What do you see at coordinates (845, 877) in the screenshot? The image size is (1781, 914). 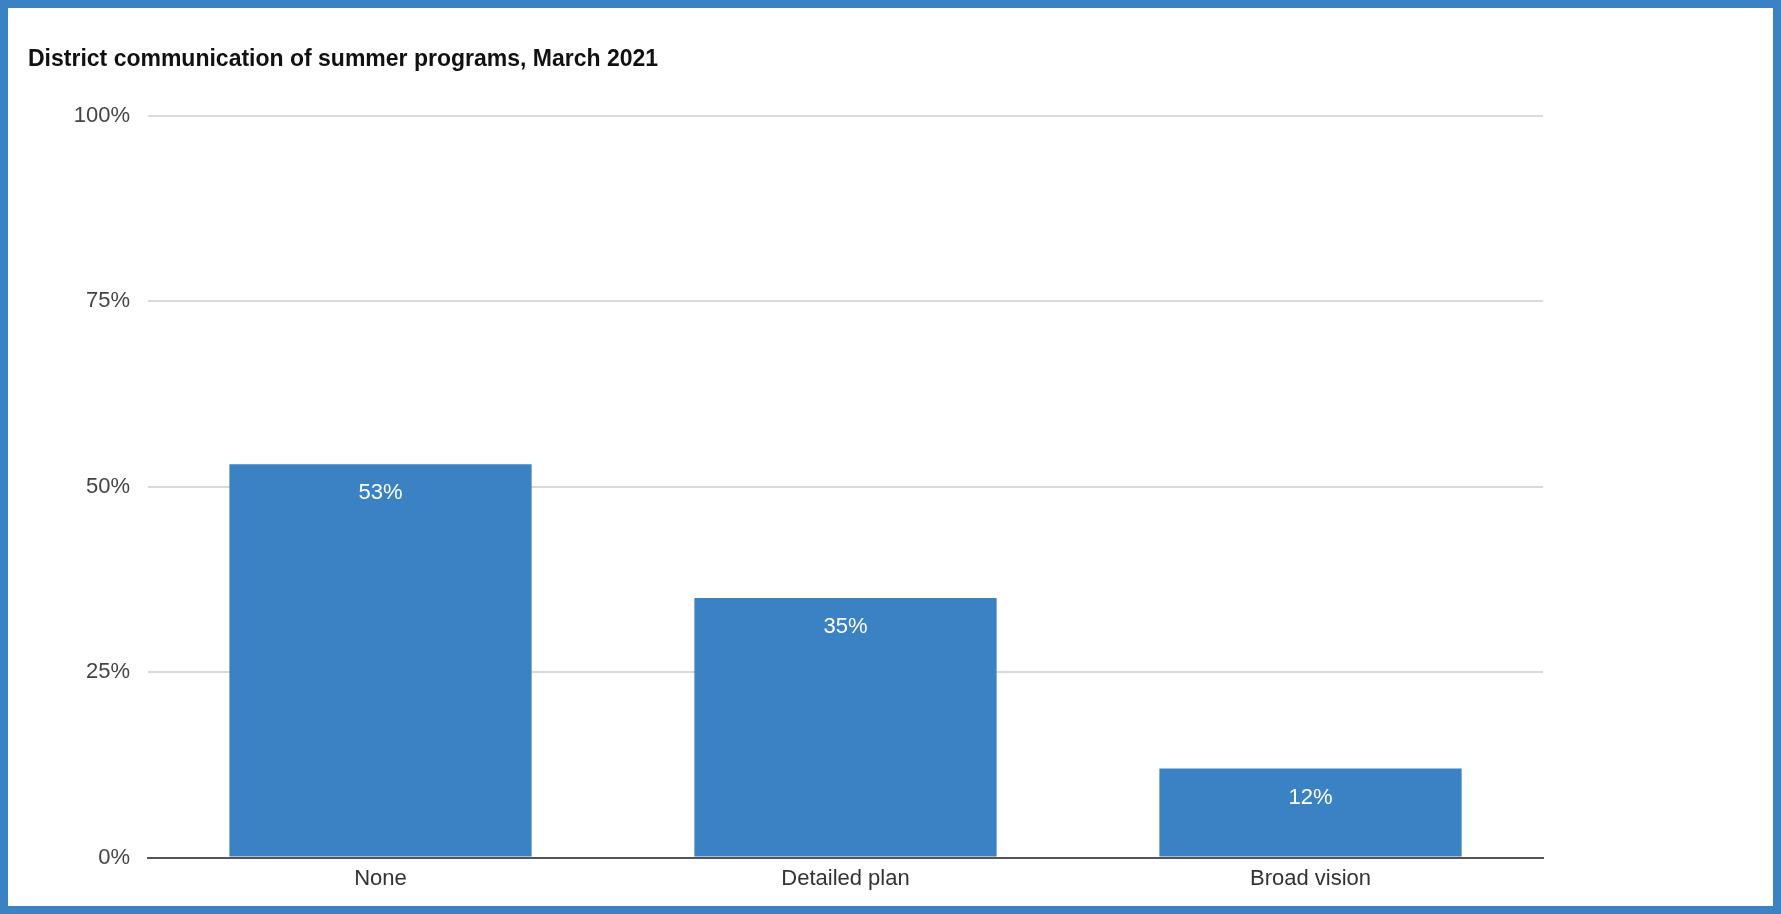 I see `x-tick-label: Detailed plan` at bounding box center [845, 877].